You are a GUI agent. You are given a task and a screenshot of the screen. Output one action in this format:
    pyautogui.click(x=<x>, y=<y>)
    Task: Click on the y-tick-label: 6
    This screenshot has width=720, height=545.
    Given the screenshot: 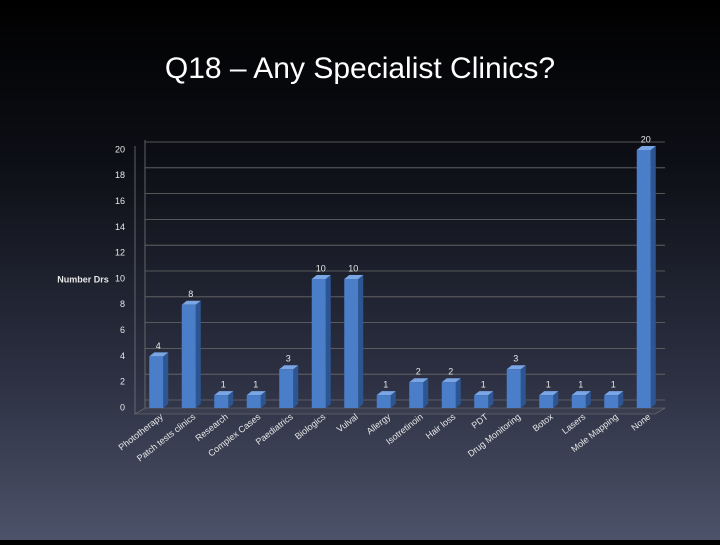 What is the action you would take?
    pyautogui.click(x=122, y=330)
    